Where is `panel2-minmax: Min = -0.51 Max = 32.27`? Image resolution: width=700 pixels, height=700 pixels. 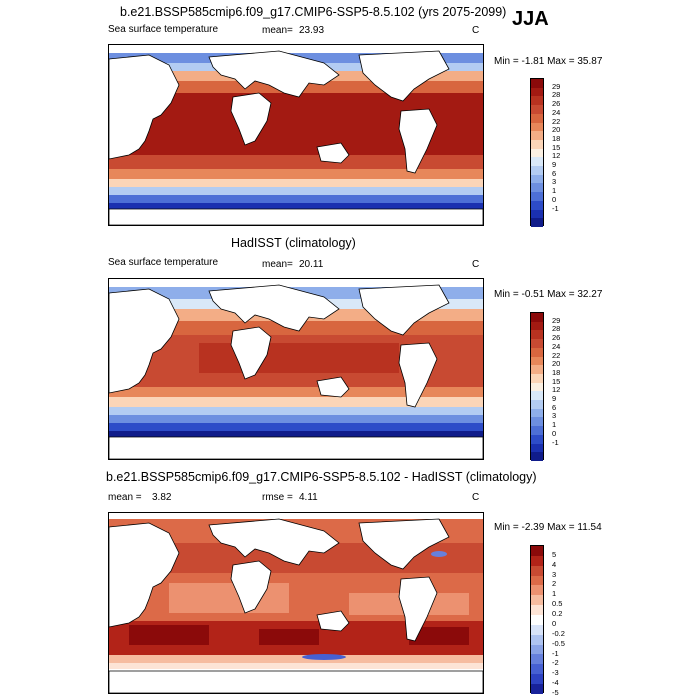 panel2-minmax: Min = -0.51 Max = 32.27 is located at coordinates (548, 294).